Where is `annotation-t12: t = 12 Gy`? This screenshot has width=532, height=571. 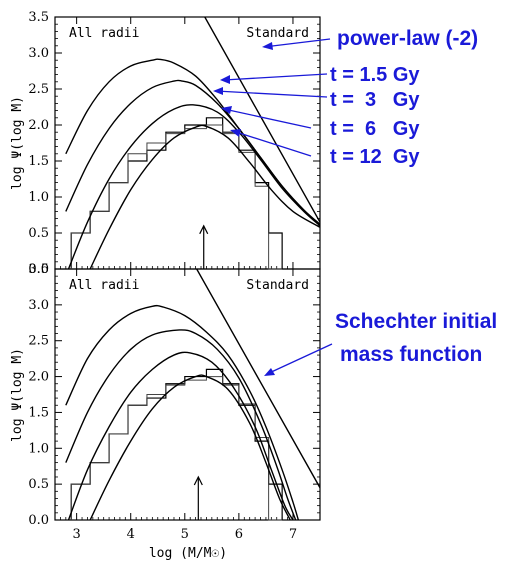
annotation-t12: t = 12 Gy is located at coordinates (375, 157).